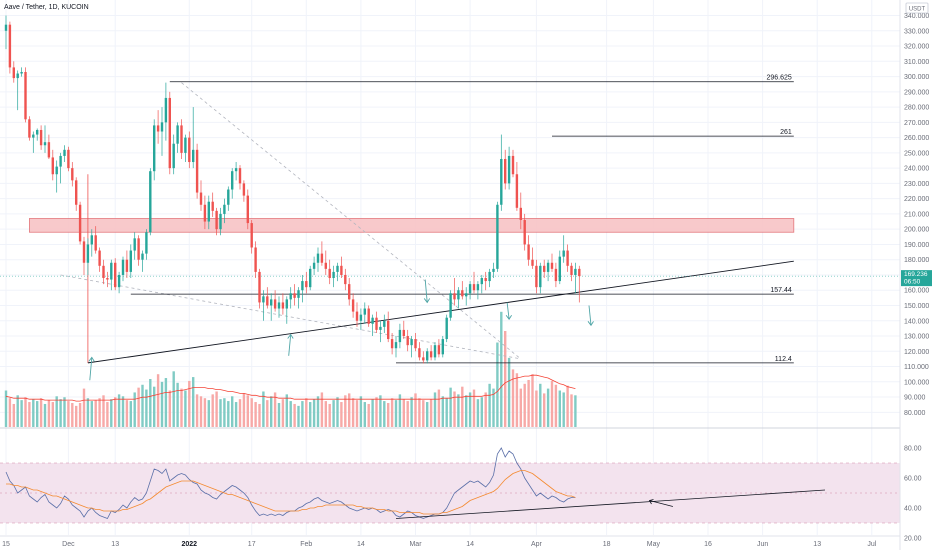  Describe the element at coordinates (916, 337) in the screenshot. I see `price-tick-label: 130.000` at that location.